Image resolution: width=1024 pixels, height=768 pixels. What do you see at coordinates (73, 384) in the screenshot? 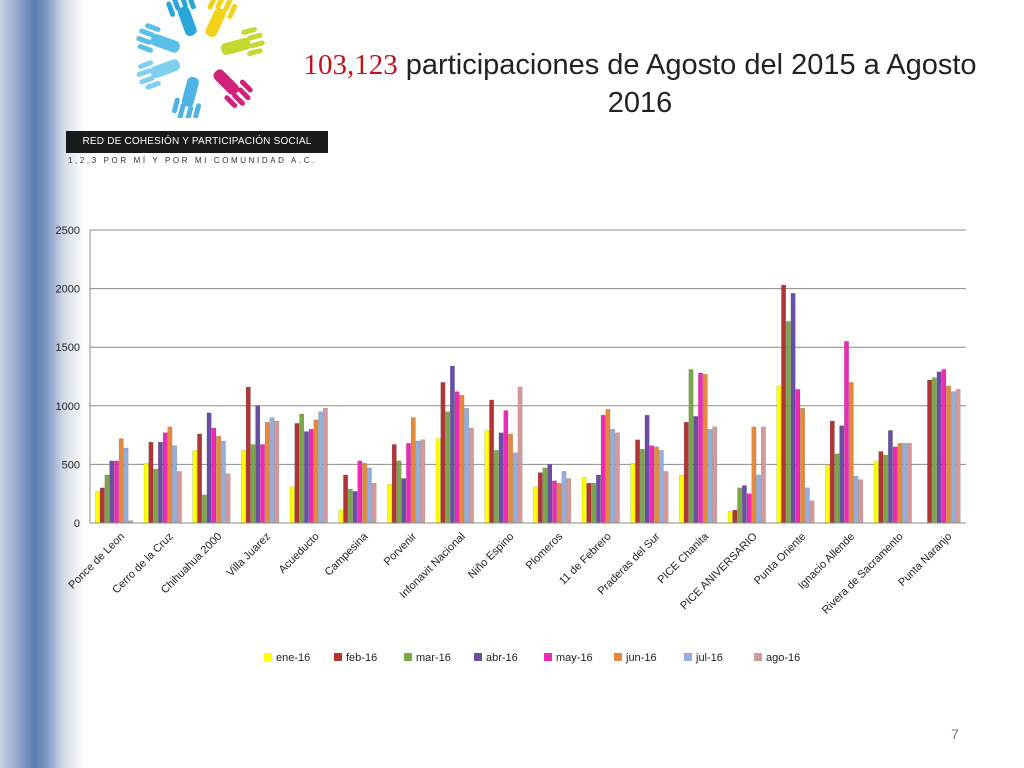
I see `left-bar-shadow` at bounding box center [73, 384].